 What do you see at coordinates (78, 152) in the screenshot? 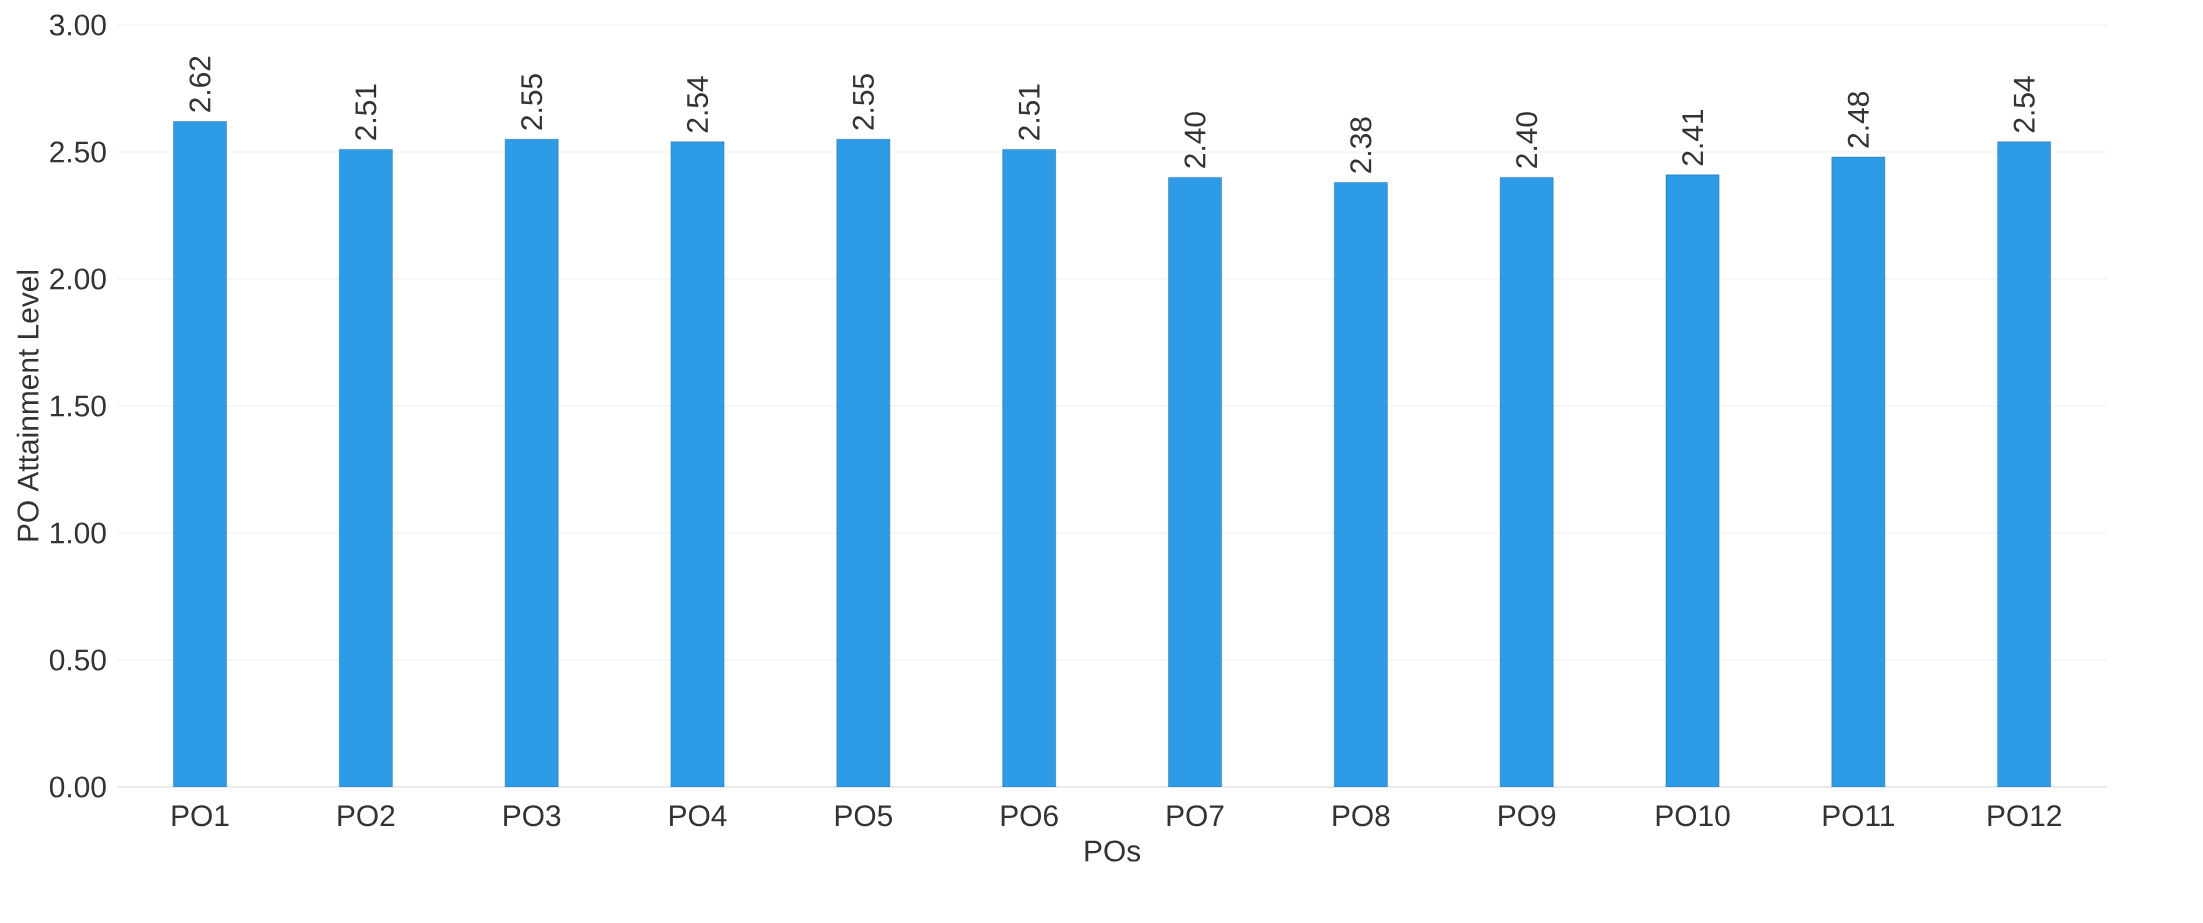
I see `y-tick-label: 2.50` at bounding box center [78, 152].